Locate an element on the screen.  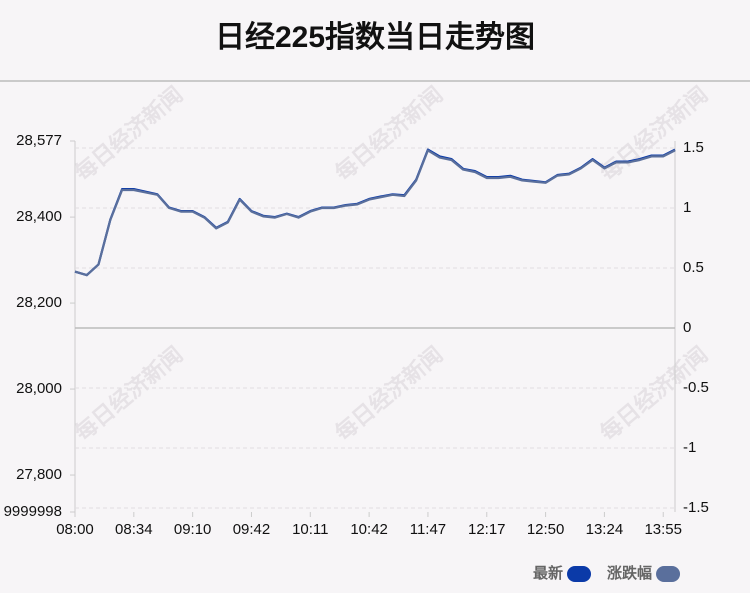
chart-title: 日经225指数当日走势图 is located at coordinates (375, 37).